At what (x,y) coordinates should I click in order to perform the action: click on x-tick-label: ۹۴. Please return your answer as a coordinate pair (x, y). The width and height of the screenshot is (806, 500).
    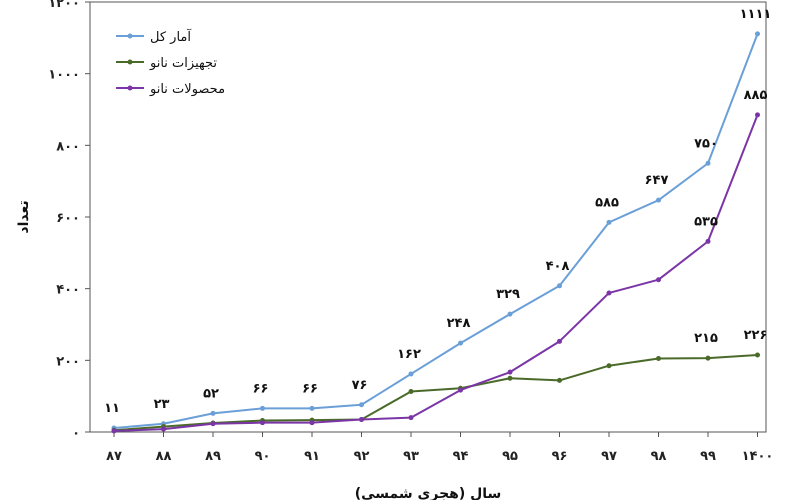
    Looking at the image, I should click on (461, 456).